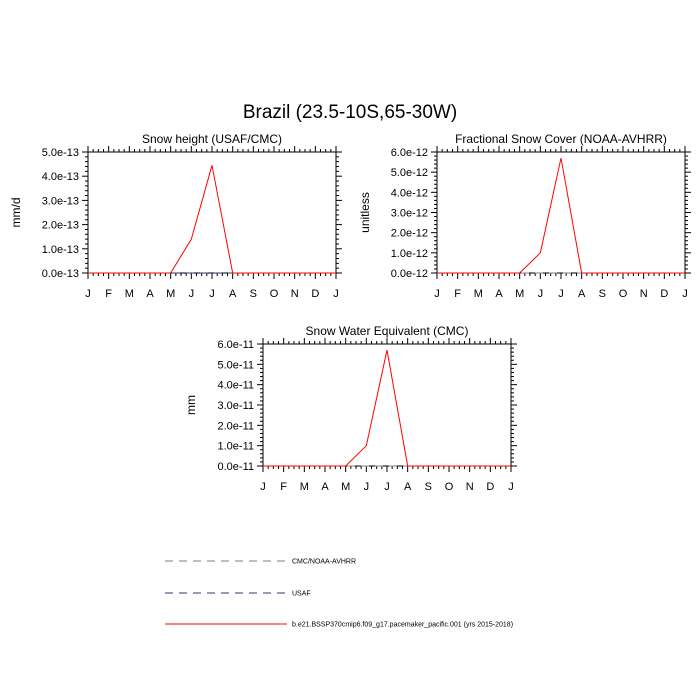 The image size is (700, 700). What do you see at coordinates (236, 447) in the screenshot?
I see `y-tick-label: 1.0e-11` at bounding box center [236, 447].